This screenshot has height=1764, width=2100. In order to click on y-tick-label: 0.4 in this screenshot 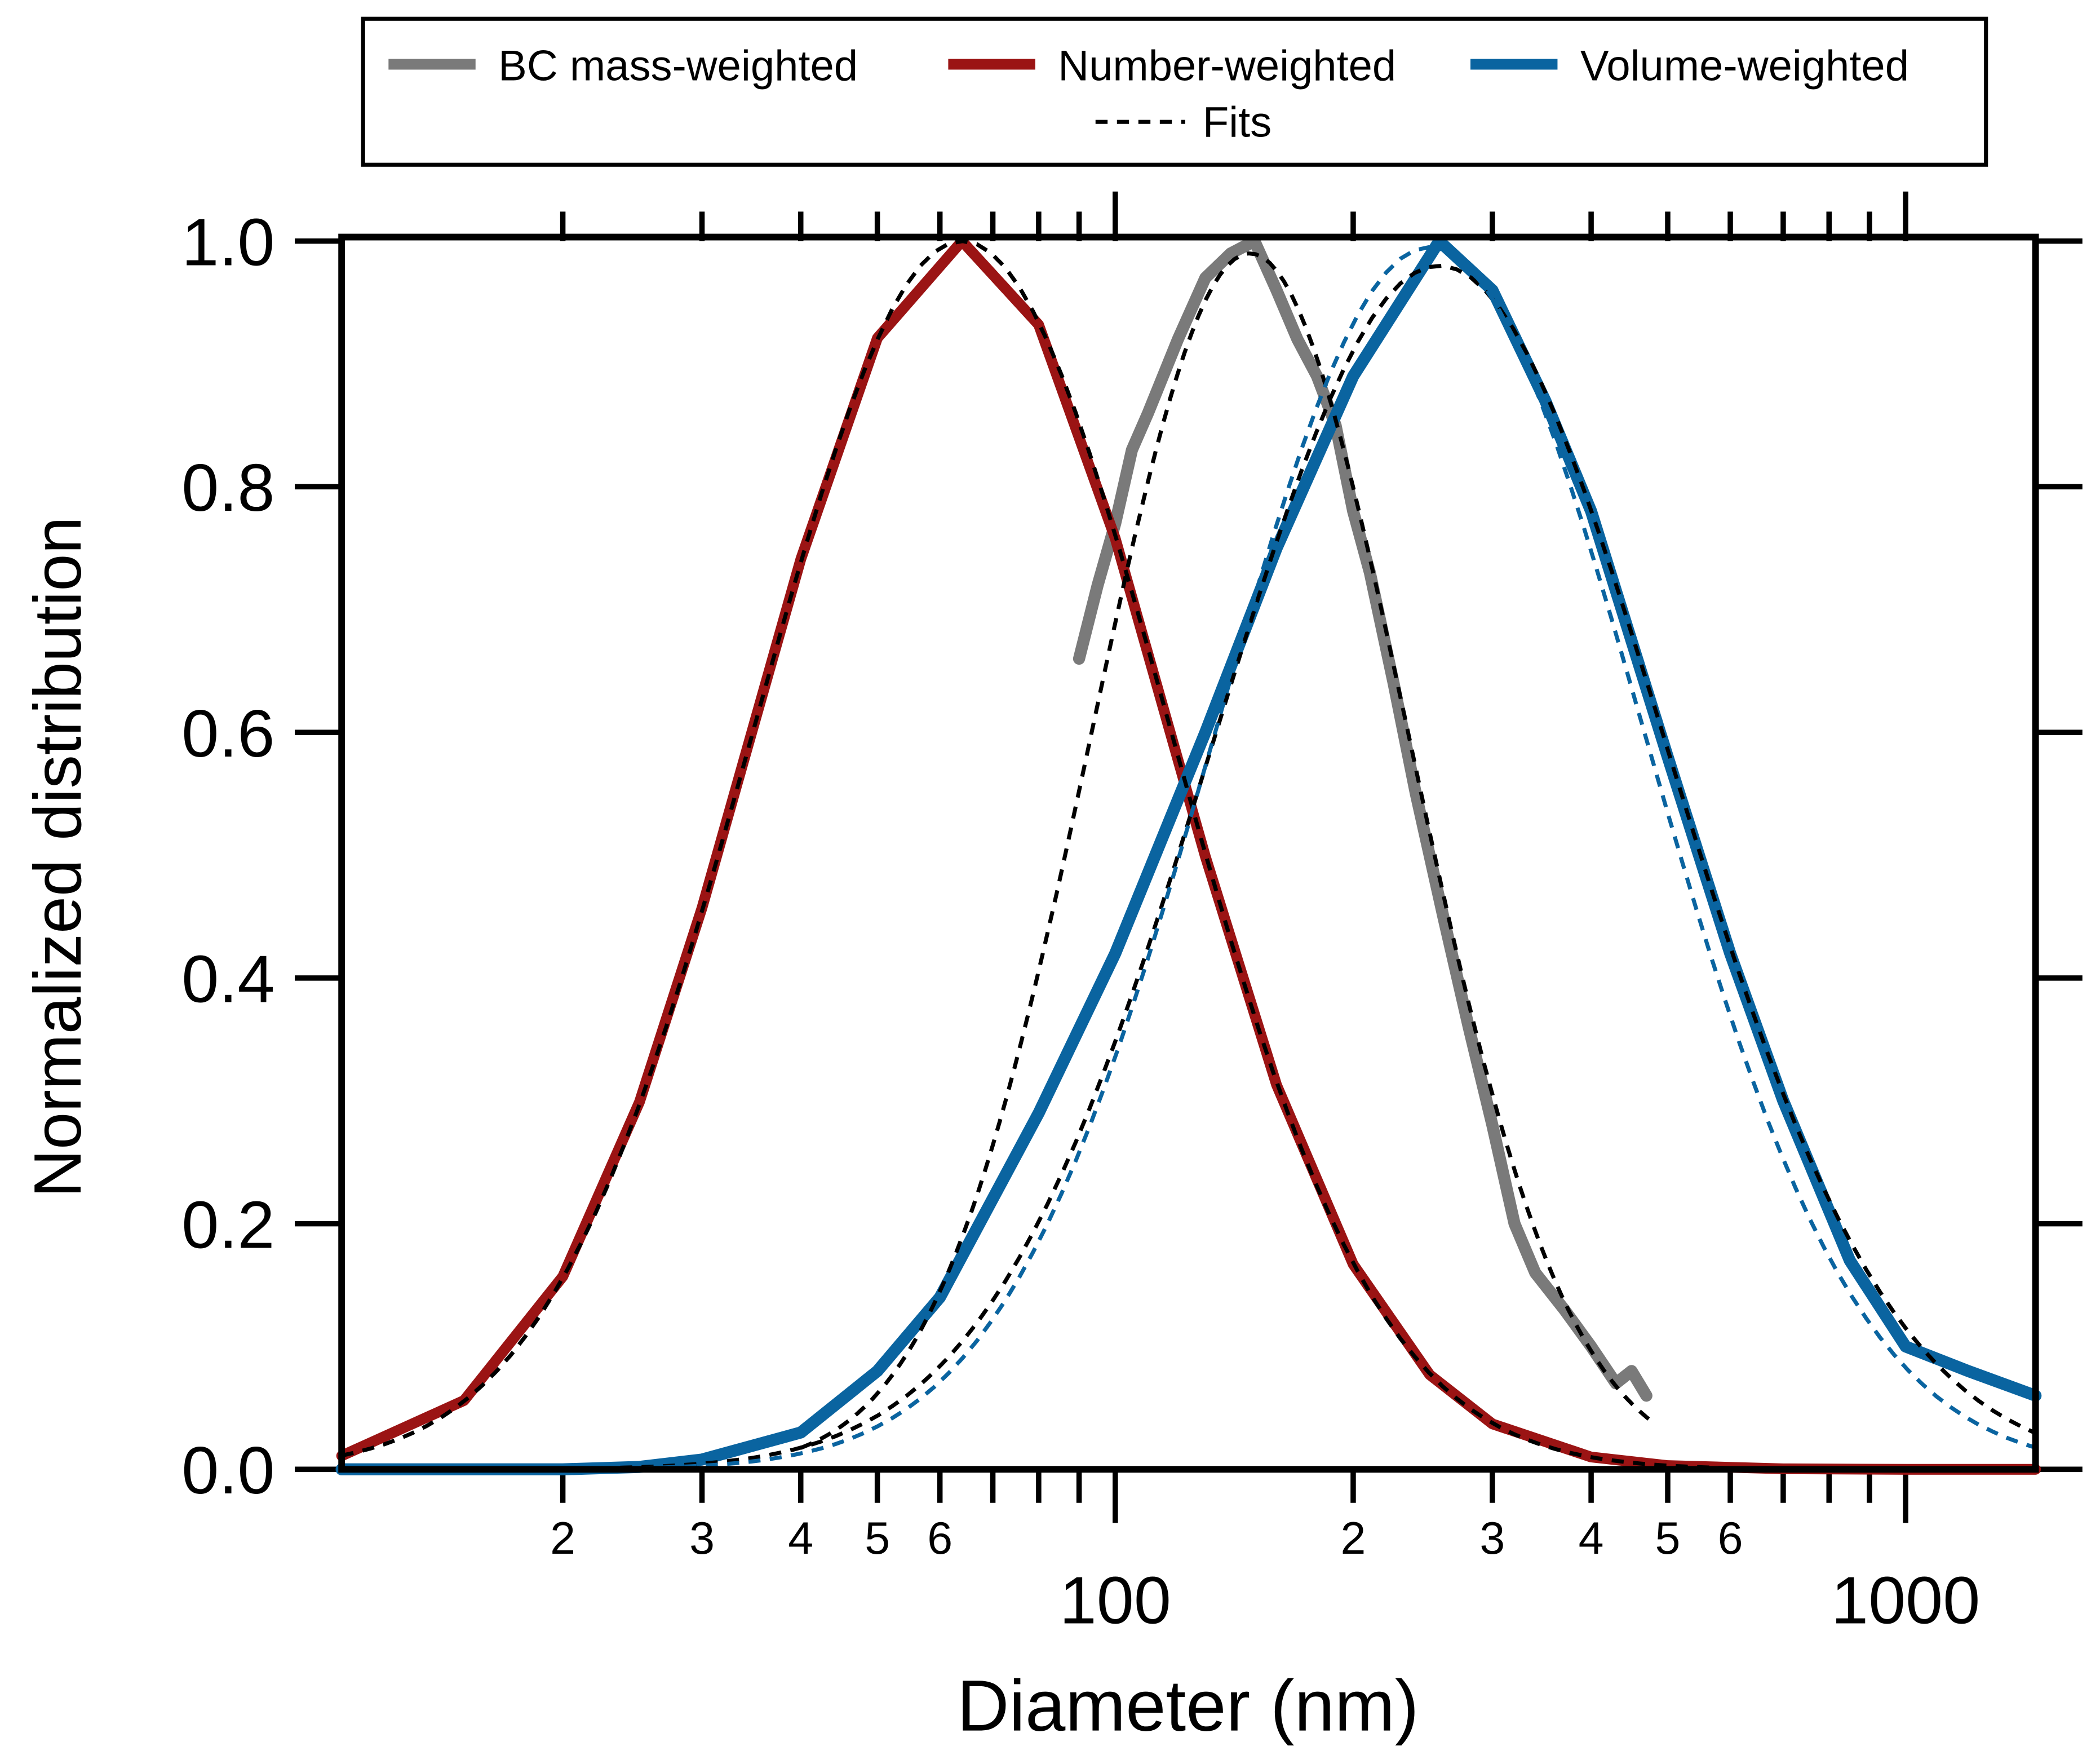, I will do `click(227, 979)`.